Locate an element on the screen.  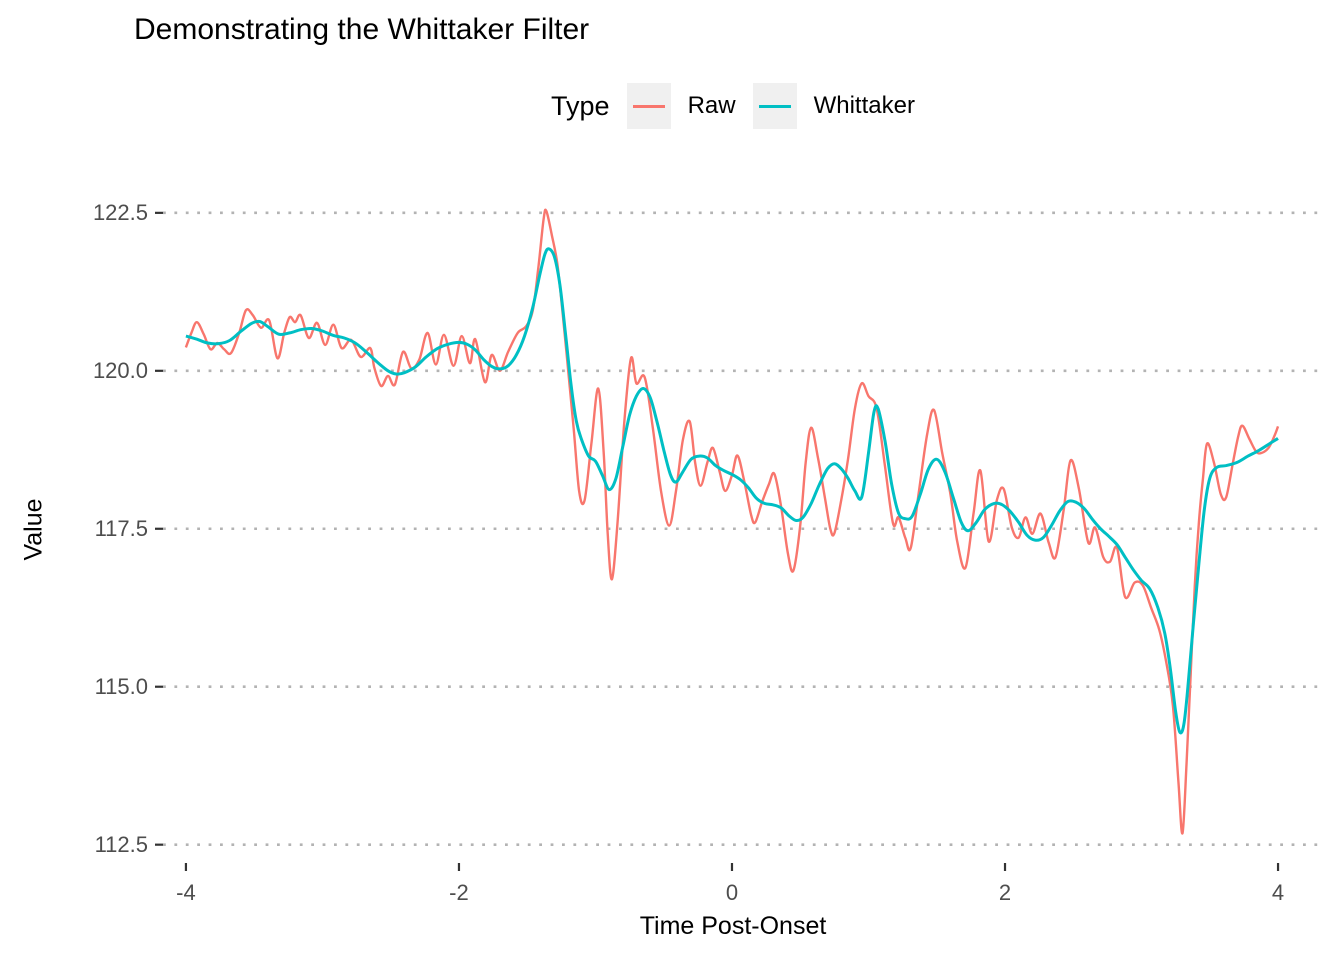
y-tick-label: 120.0 is located at coordinates (120, 370).